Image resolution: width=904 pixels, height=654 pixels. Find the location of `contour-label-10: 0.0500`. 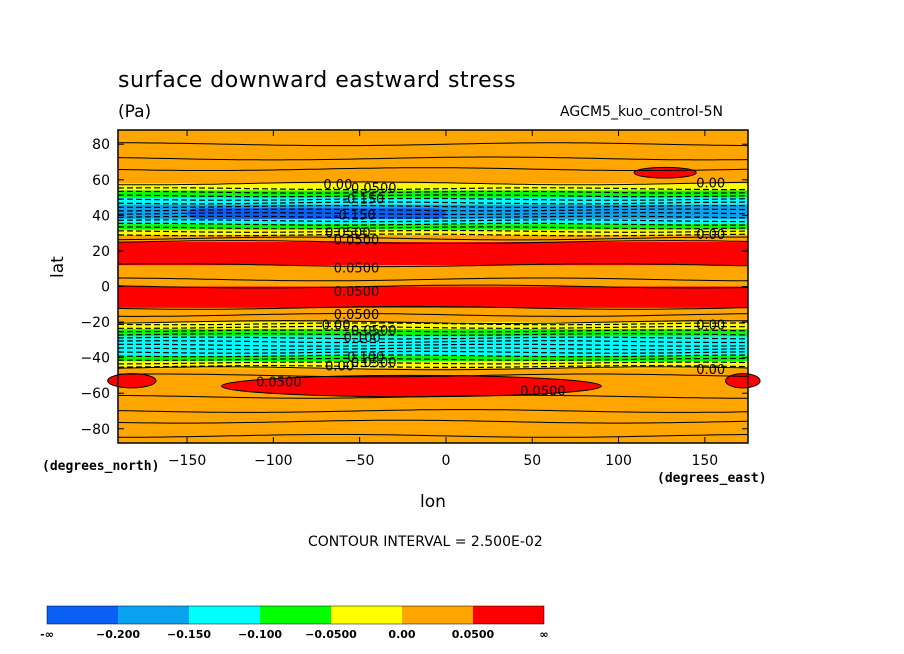

contour-label-10: 0.0500 is located at coordinates (374, 331).